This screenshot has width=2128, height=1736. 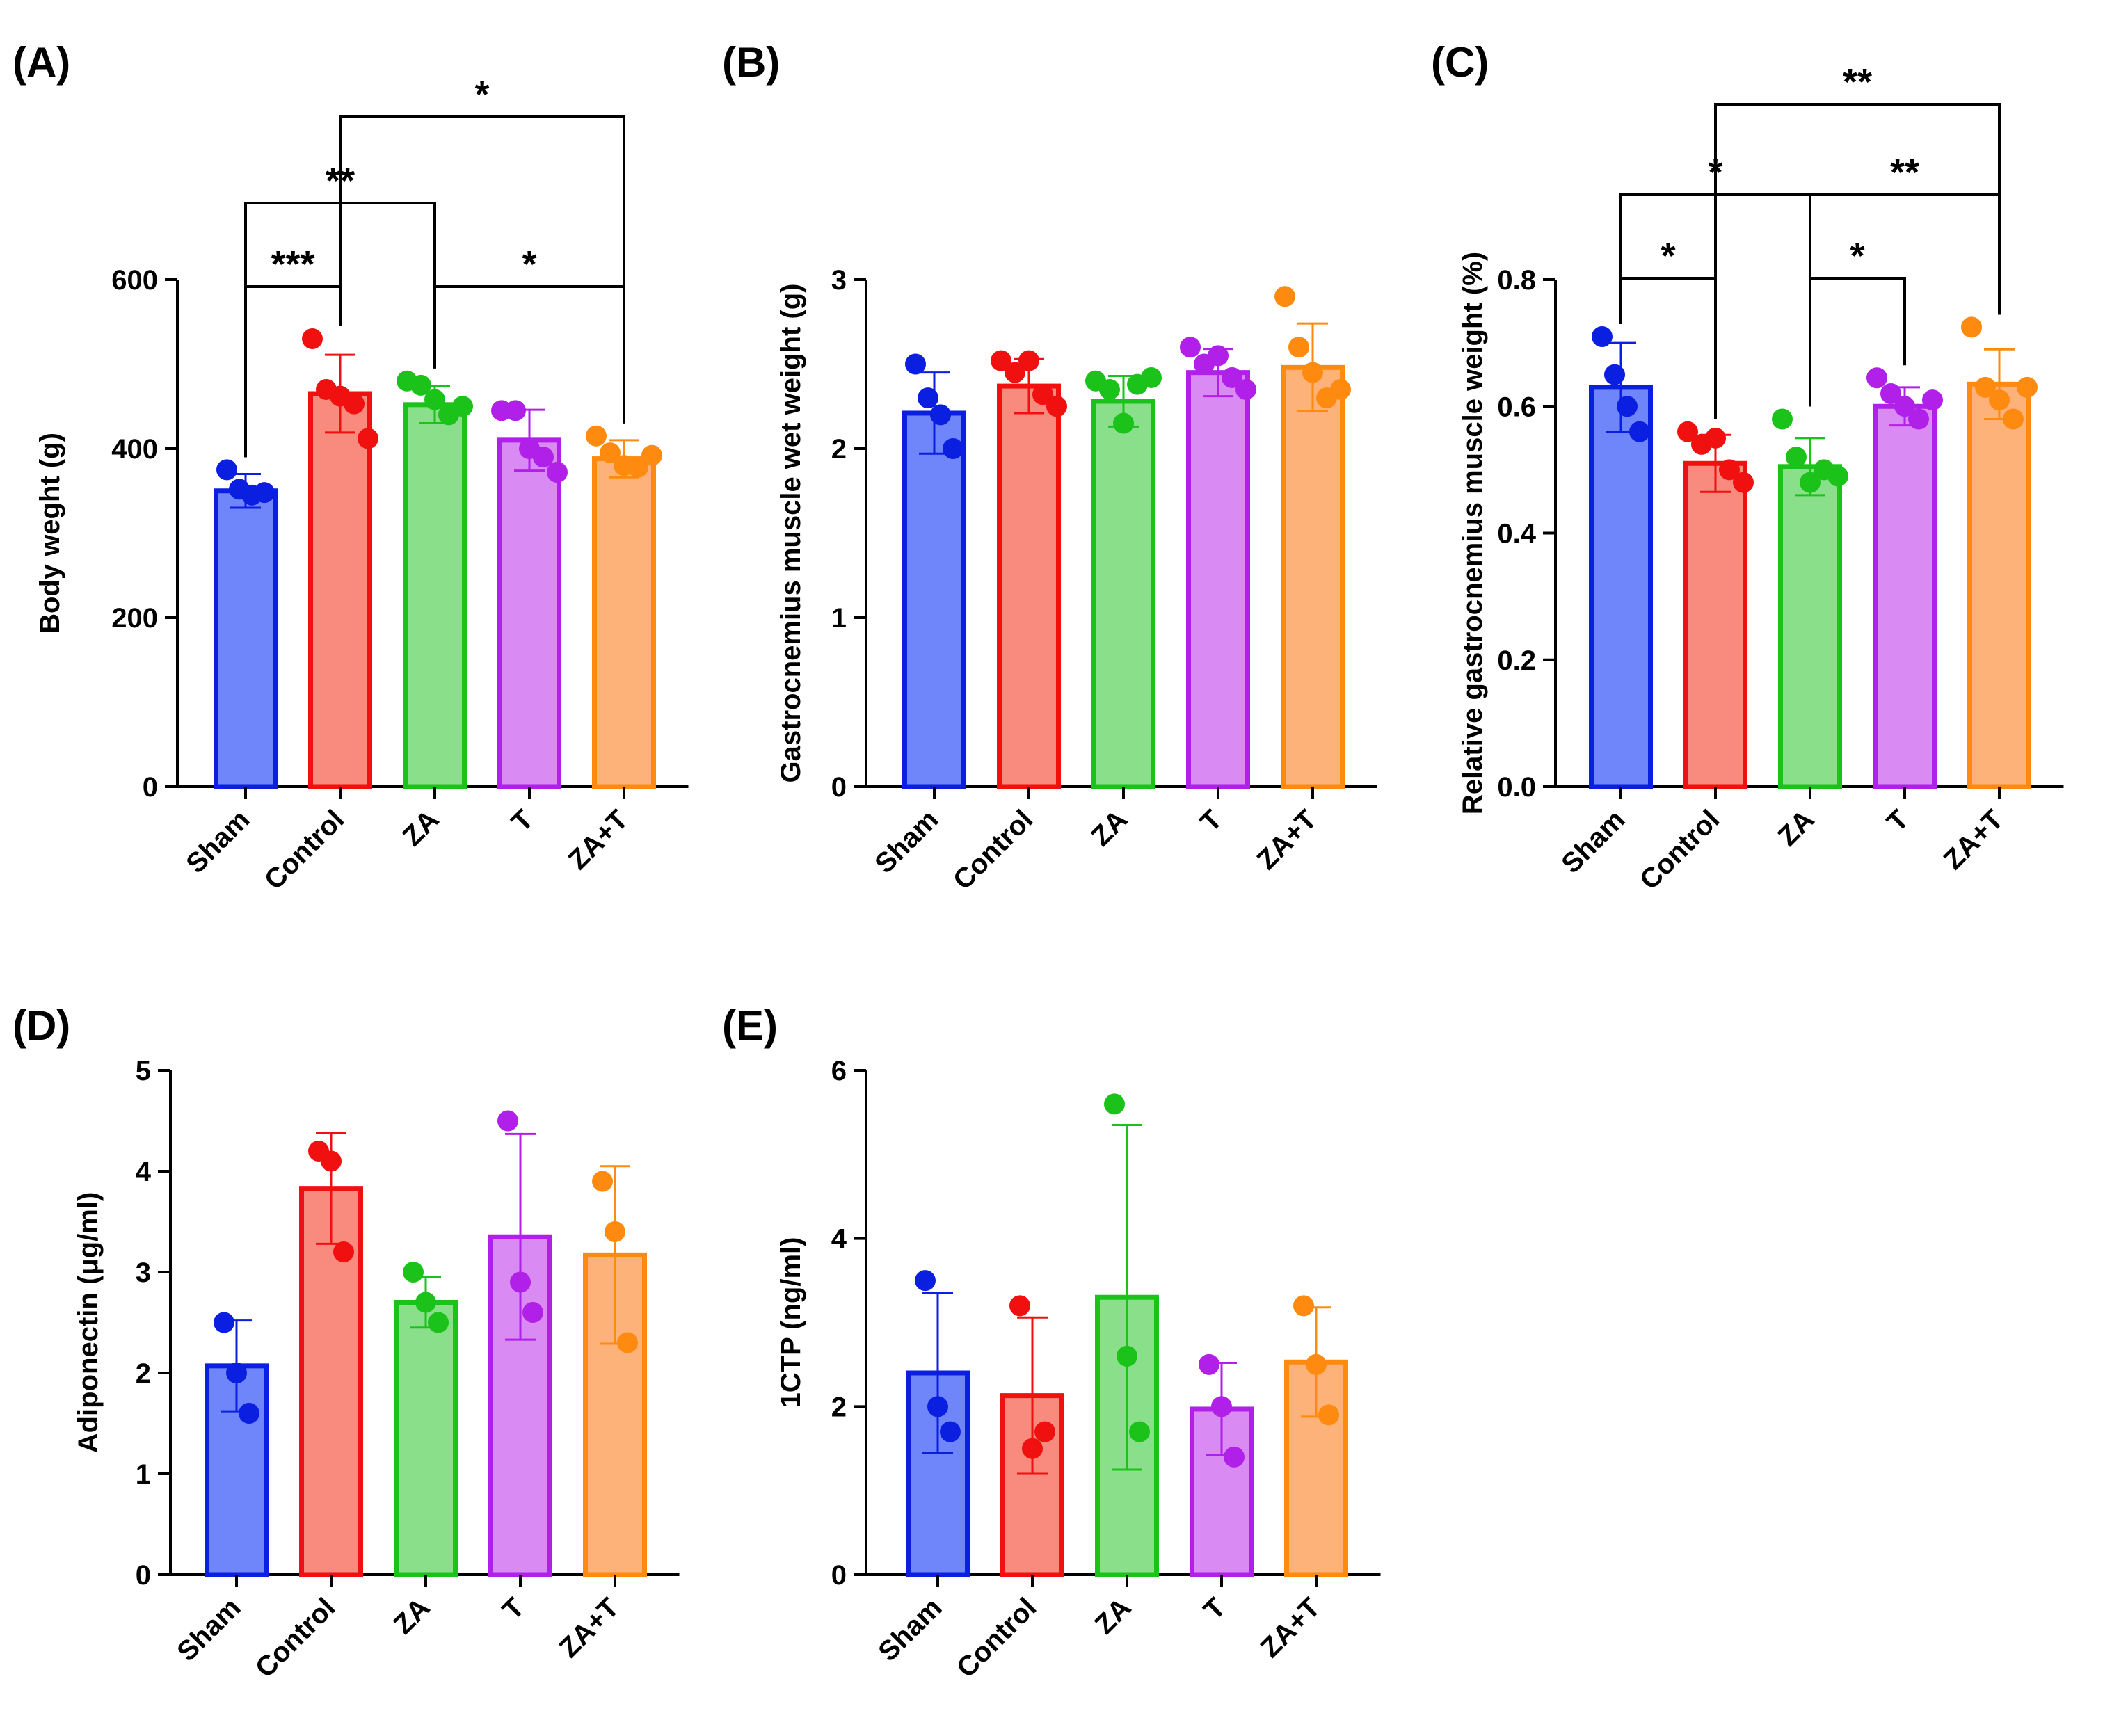 What do you see at coordinates (1051, 1343) in the screenshot?
I see `panel-e: (E) 1CTP (ng/ml) 0 2 4 6 Sham Control ZA T ZA+T` at bounding box center [1051, 1343].